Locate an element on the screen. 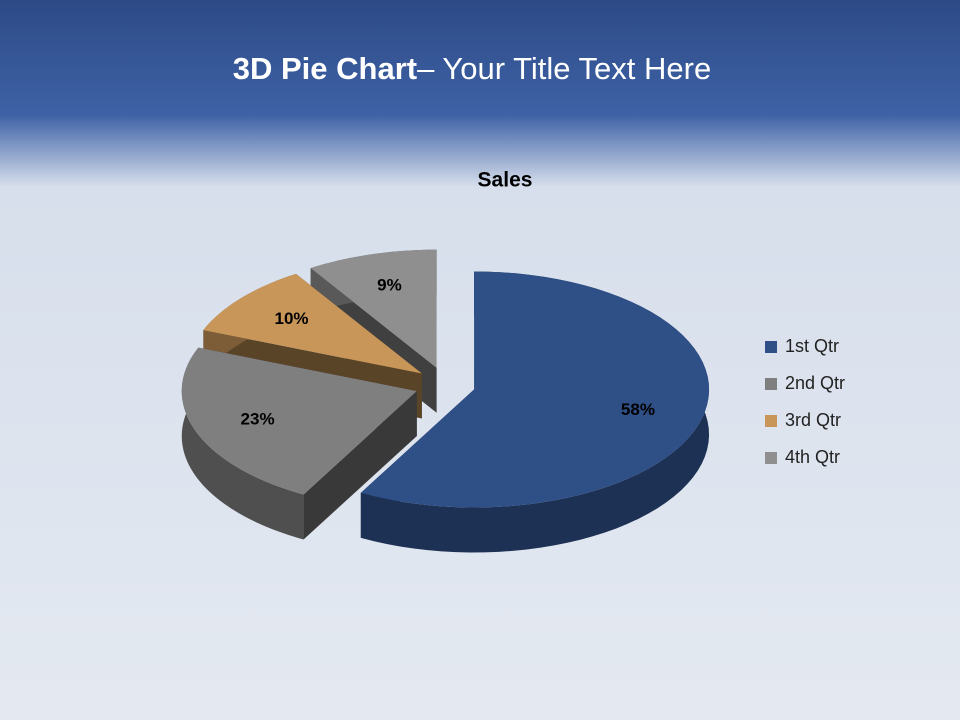  legend-label: 2nd Qtr is located at coordinates (815, 383).